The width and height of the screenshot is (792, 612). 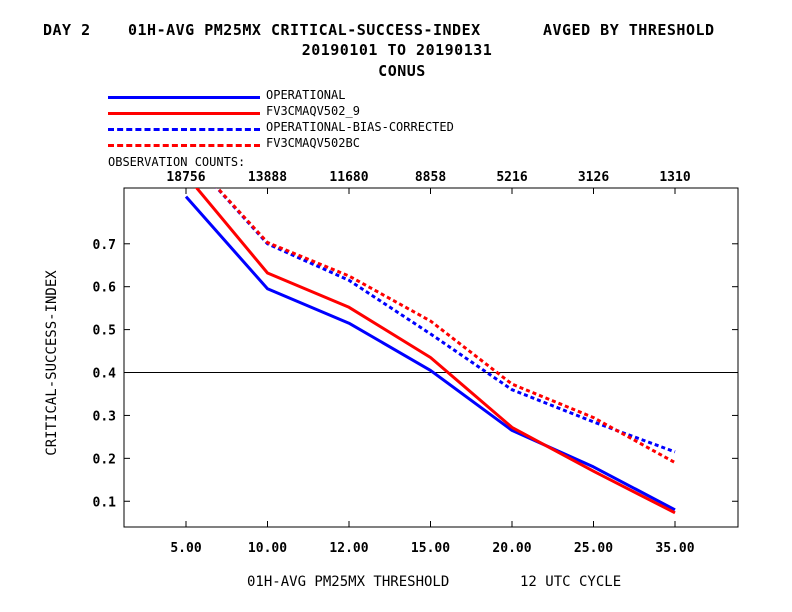 What do you see at coordinates (348, 582) in the screenshot?
I see `x-axis-label: 01H-AVG PM25MX THRESHOLD` at bounding box center [348, 582].